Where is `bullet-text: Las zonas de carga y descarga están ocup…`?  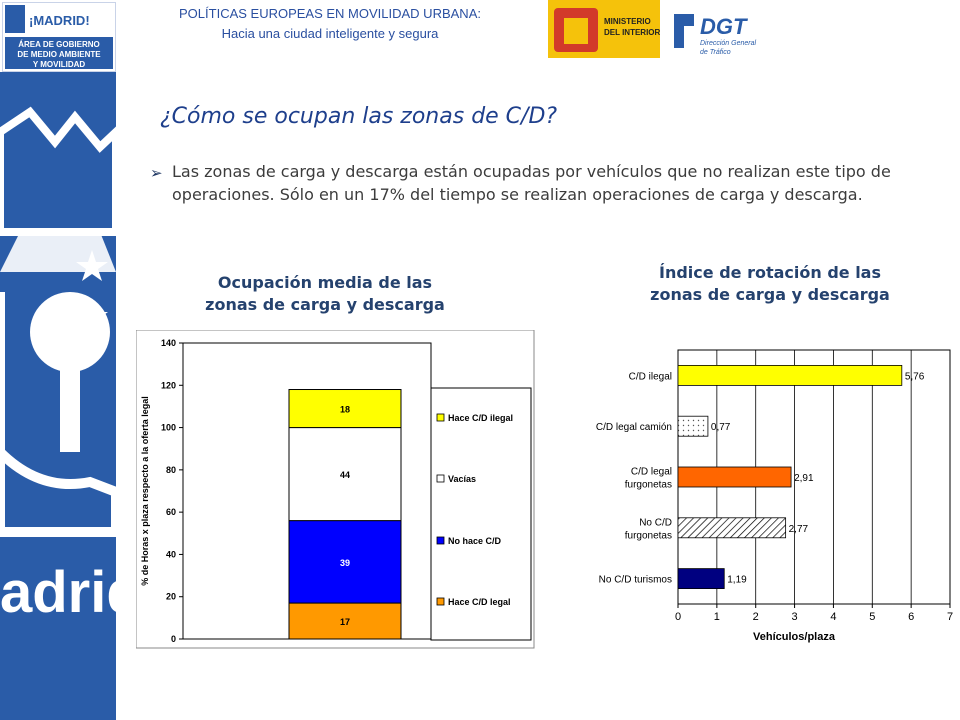
bullet-text: Las zonas de carga y descarga están ocup… is located at coordinates (531, 183).